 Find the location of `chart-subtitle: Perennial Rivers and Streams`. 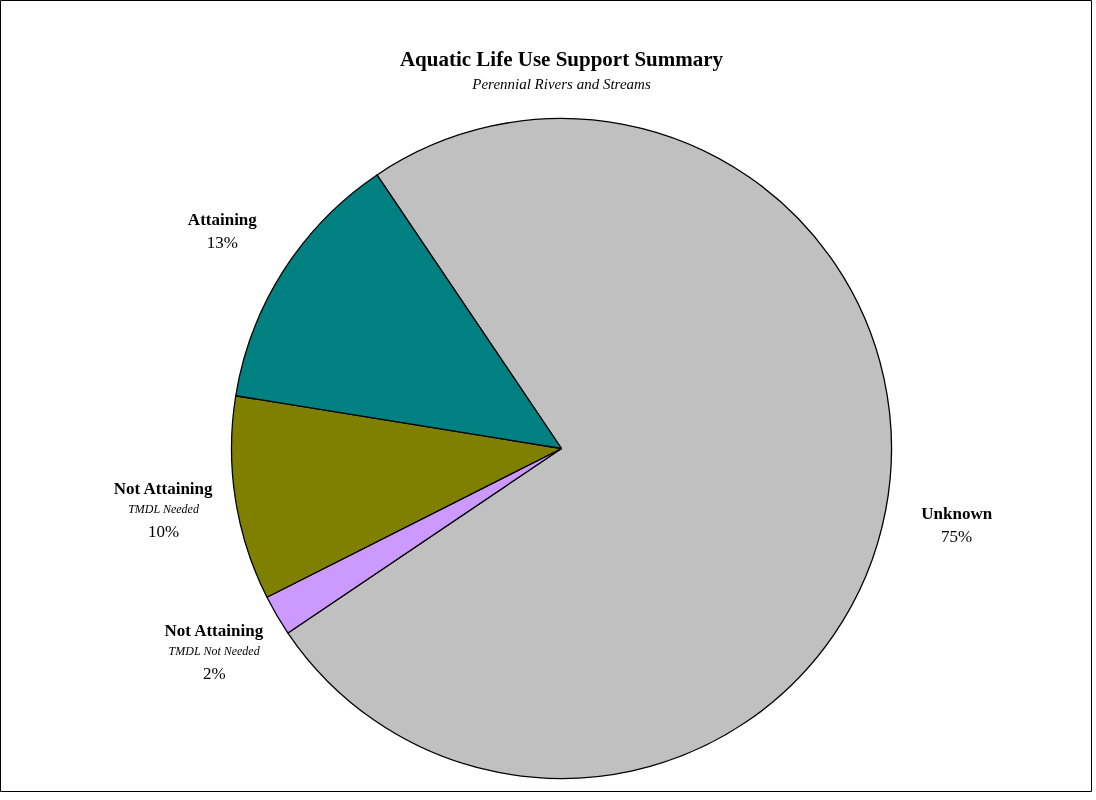

chart-subtitle: Perennial Rivers and Streams is located at coordinates (561, 83).